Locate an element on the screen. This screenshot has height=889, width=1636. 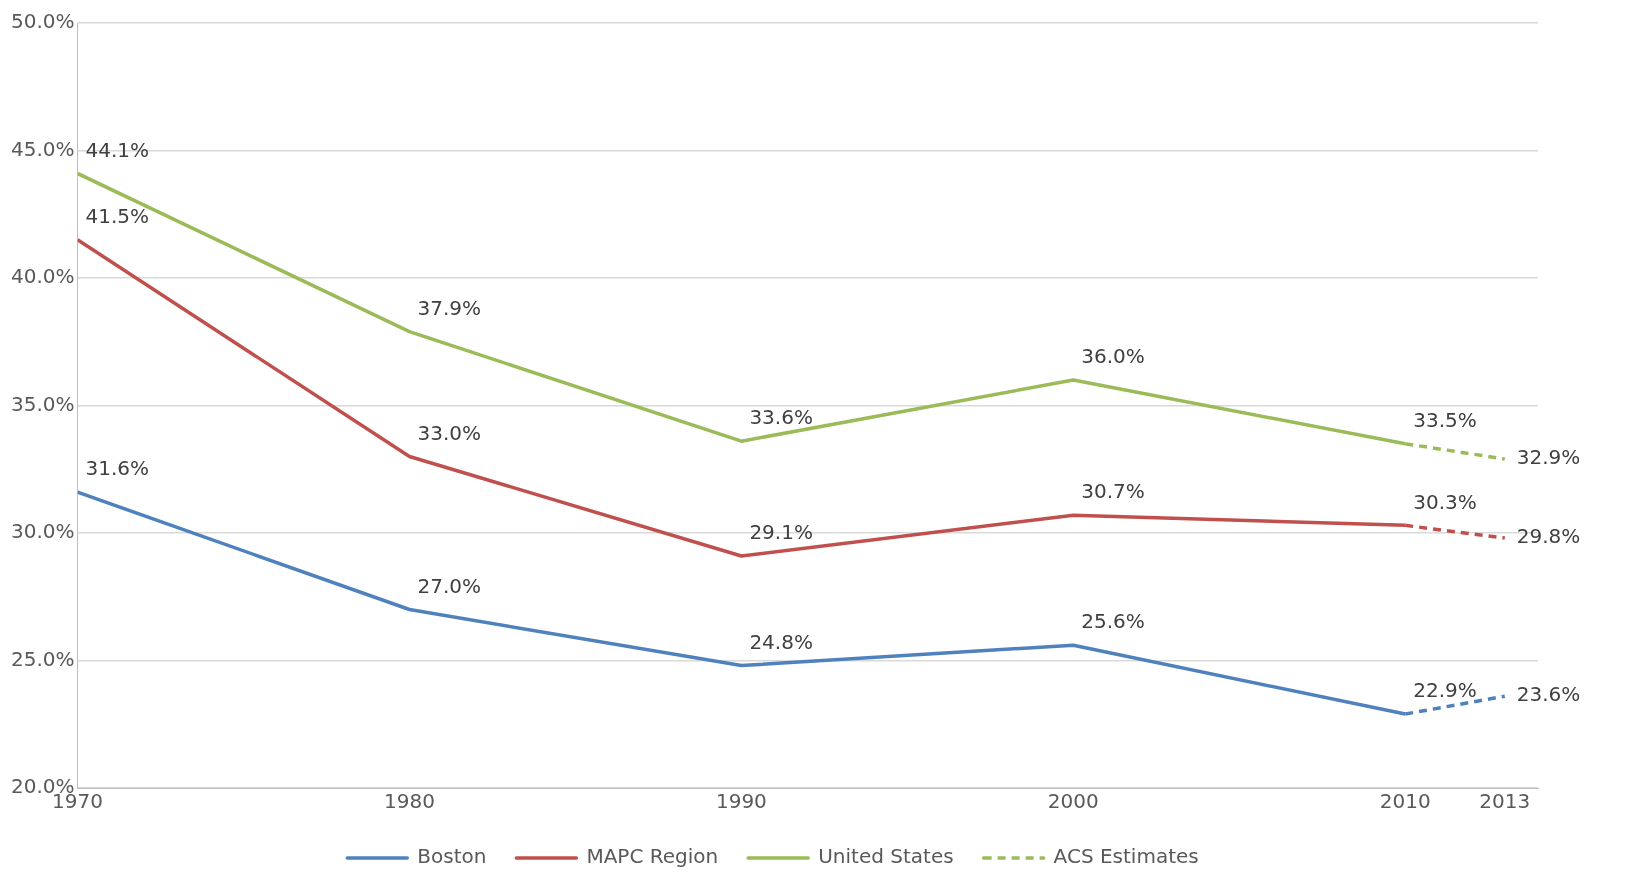
data-label: 37.9% is located at coordinates (449, 307).